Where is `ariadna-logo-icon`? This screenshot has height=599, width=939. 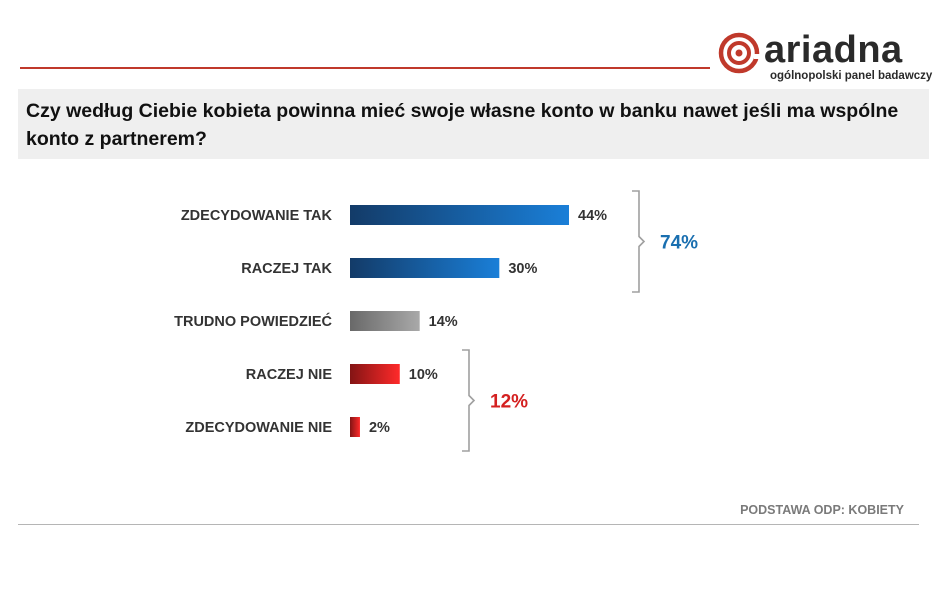
ariadna-logo-icon is located at coordinates (740, 53).